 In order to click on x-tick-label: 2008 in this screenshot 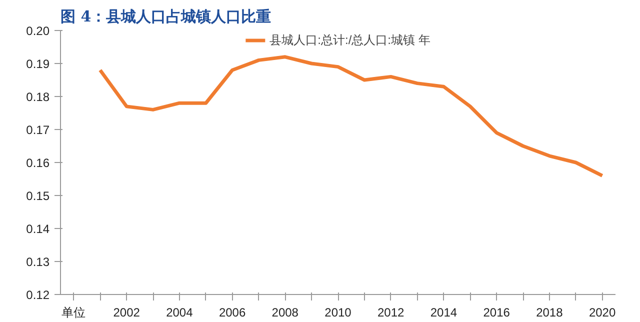, I will do `click(285, 313)`.